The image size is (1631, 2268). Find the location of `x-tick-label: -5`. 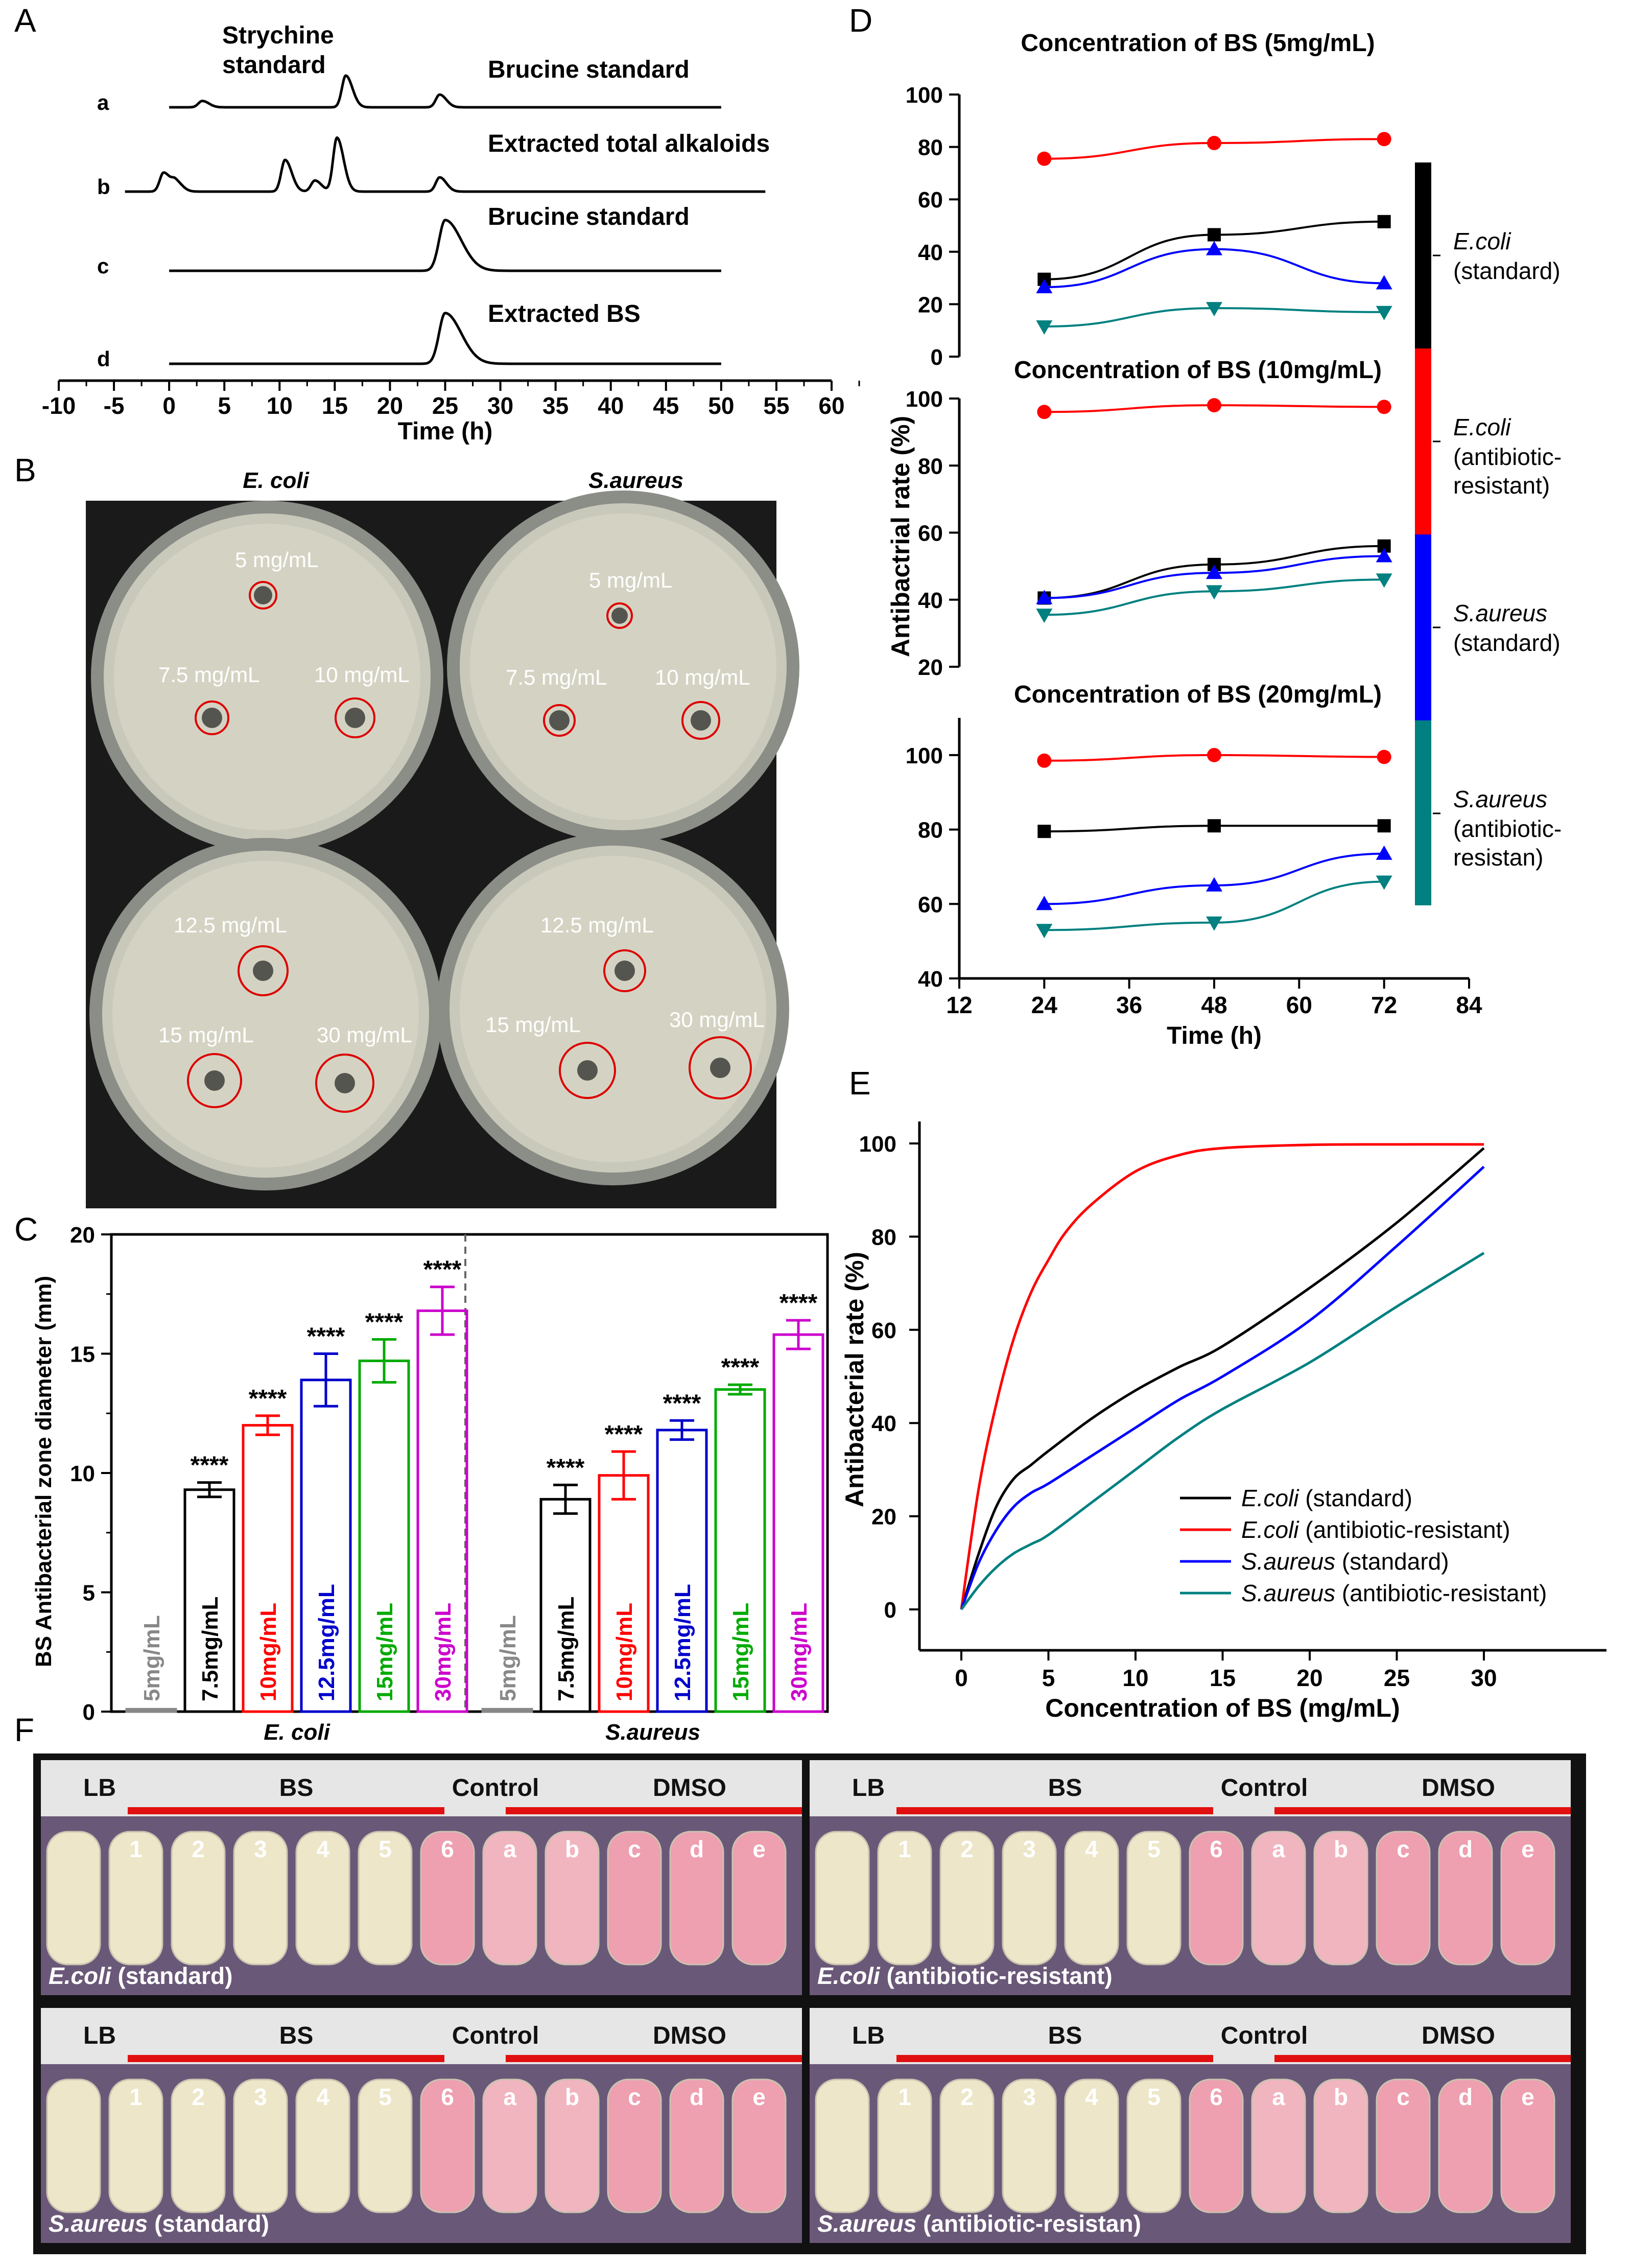

x-tick-label: -5 is located at coordinates (115, 405).